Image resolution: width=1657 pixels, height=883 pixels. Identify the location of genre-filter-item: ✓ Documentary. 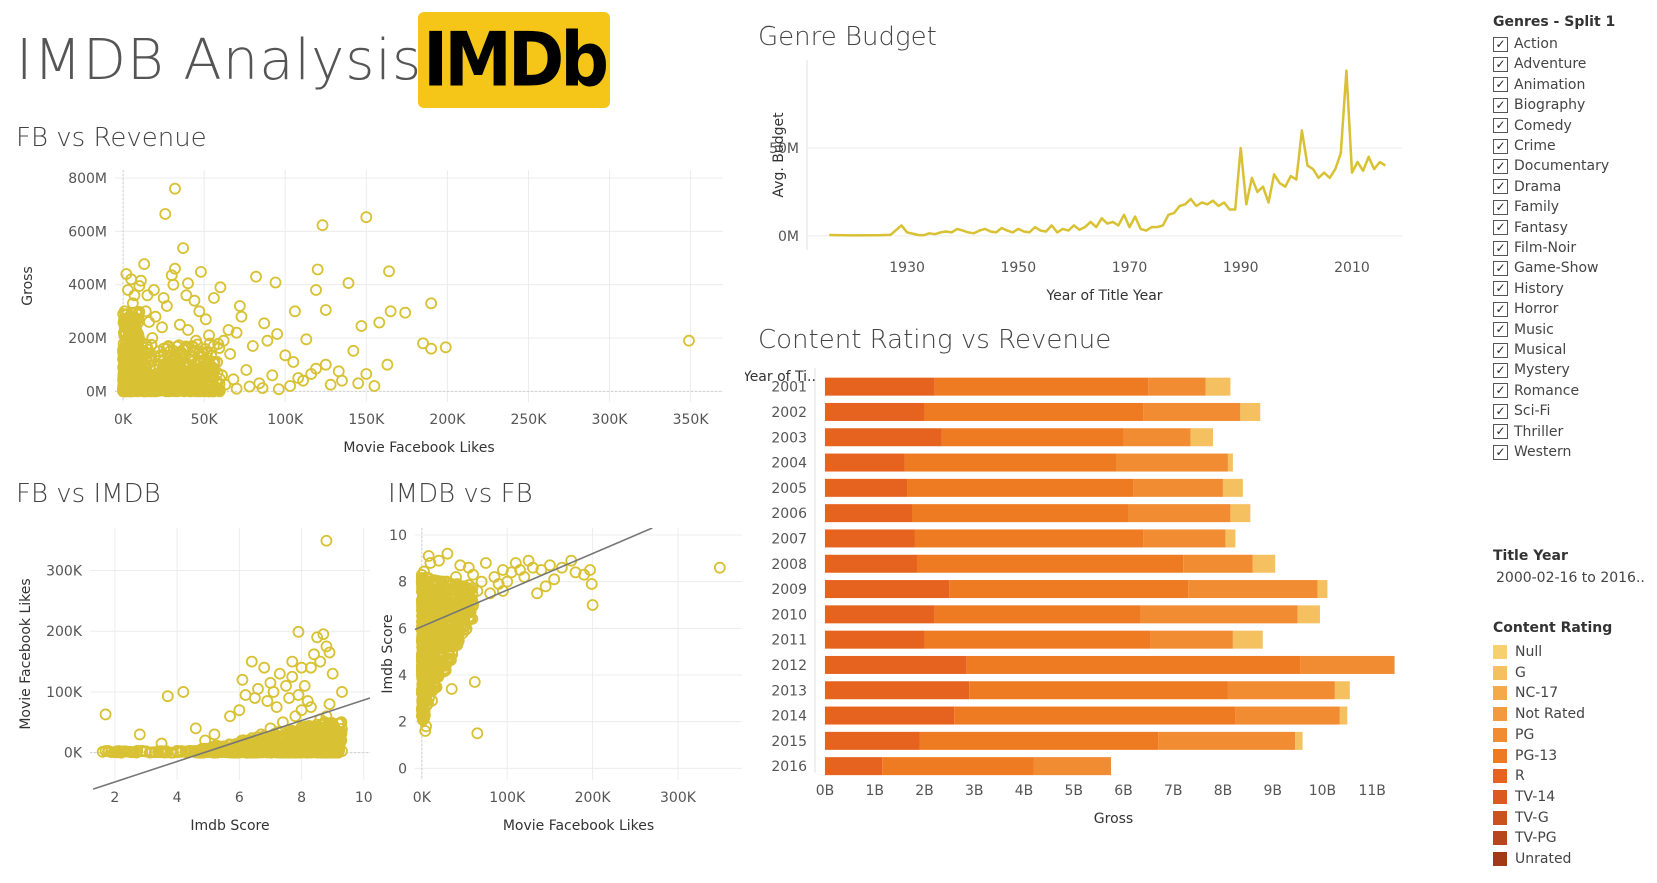
(1551, 166).